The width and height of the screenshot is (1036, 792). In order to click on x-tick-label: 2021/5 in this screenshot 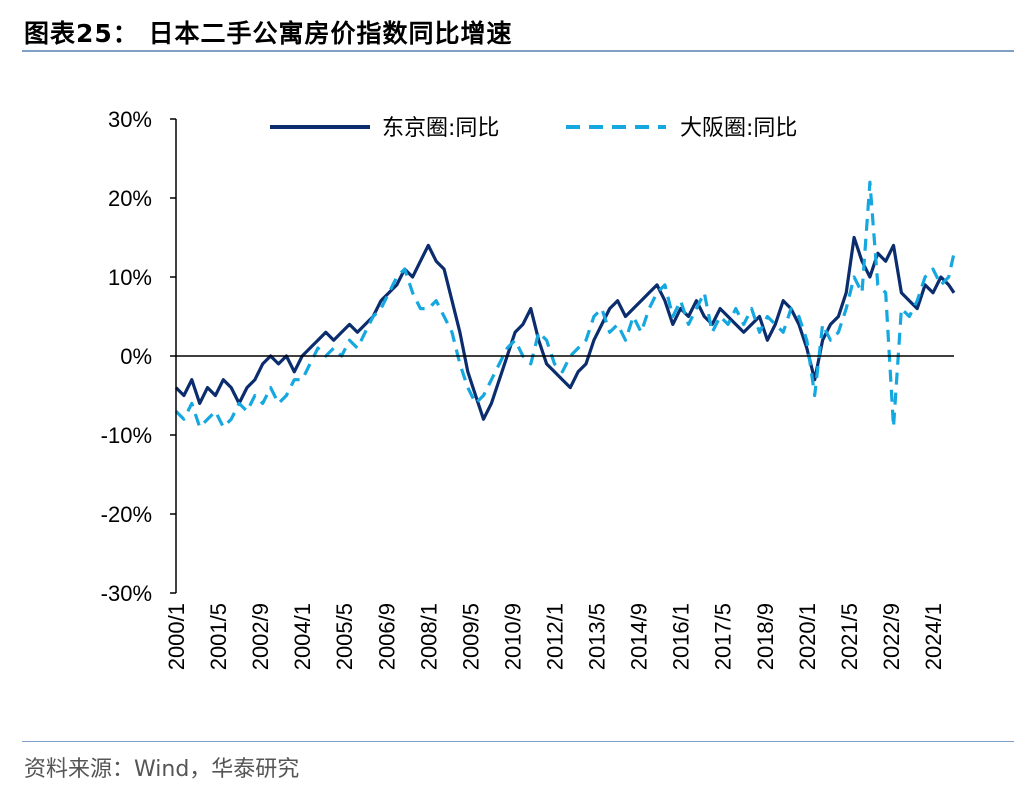, I will do `click(849, 636)`.